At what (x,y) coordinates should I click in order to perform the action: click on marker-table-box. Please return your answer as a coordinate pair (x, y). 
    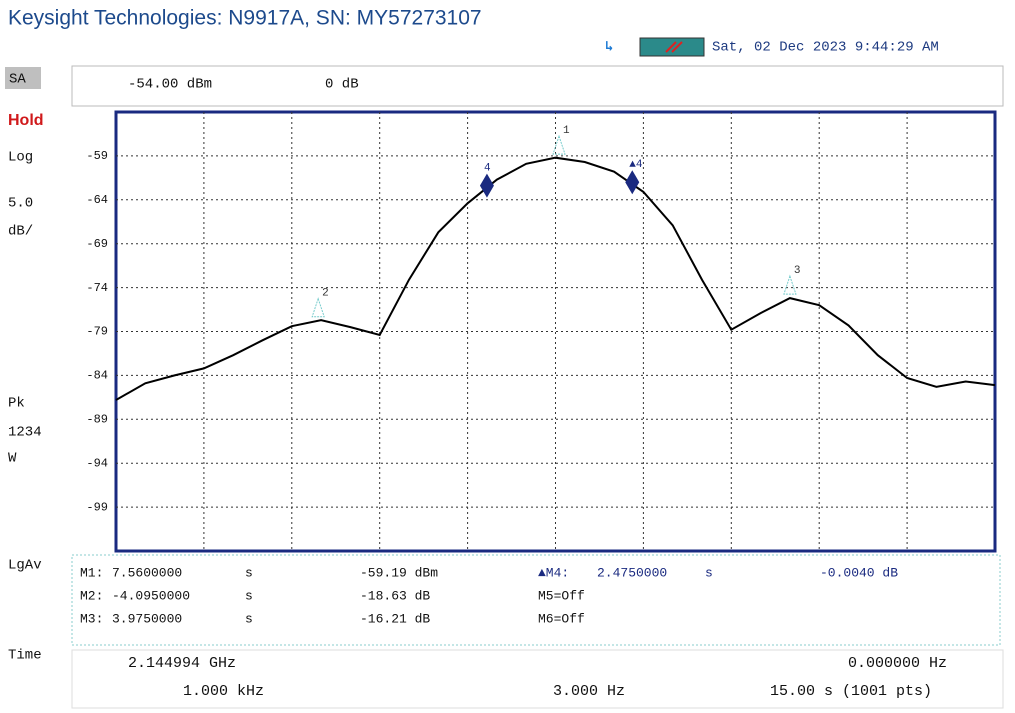
    Looking at the image, I should click on (536, 600).